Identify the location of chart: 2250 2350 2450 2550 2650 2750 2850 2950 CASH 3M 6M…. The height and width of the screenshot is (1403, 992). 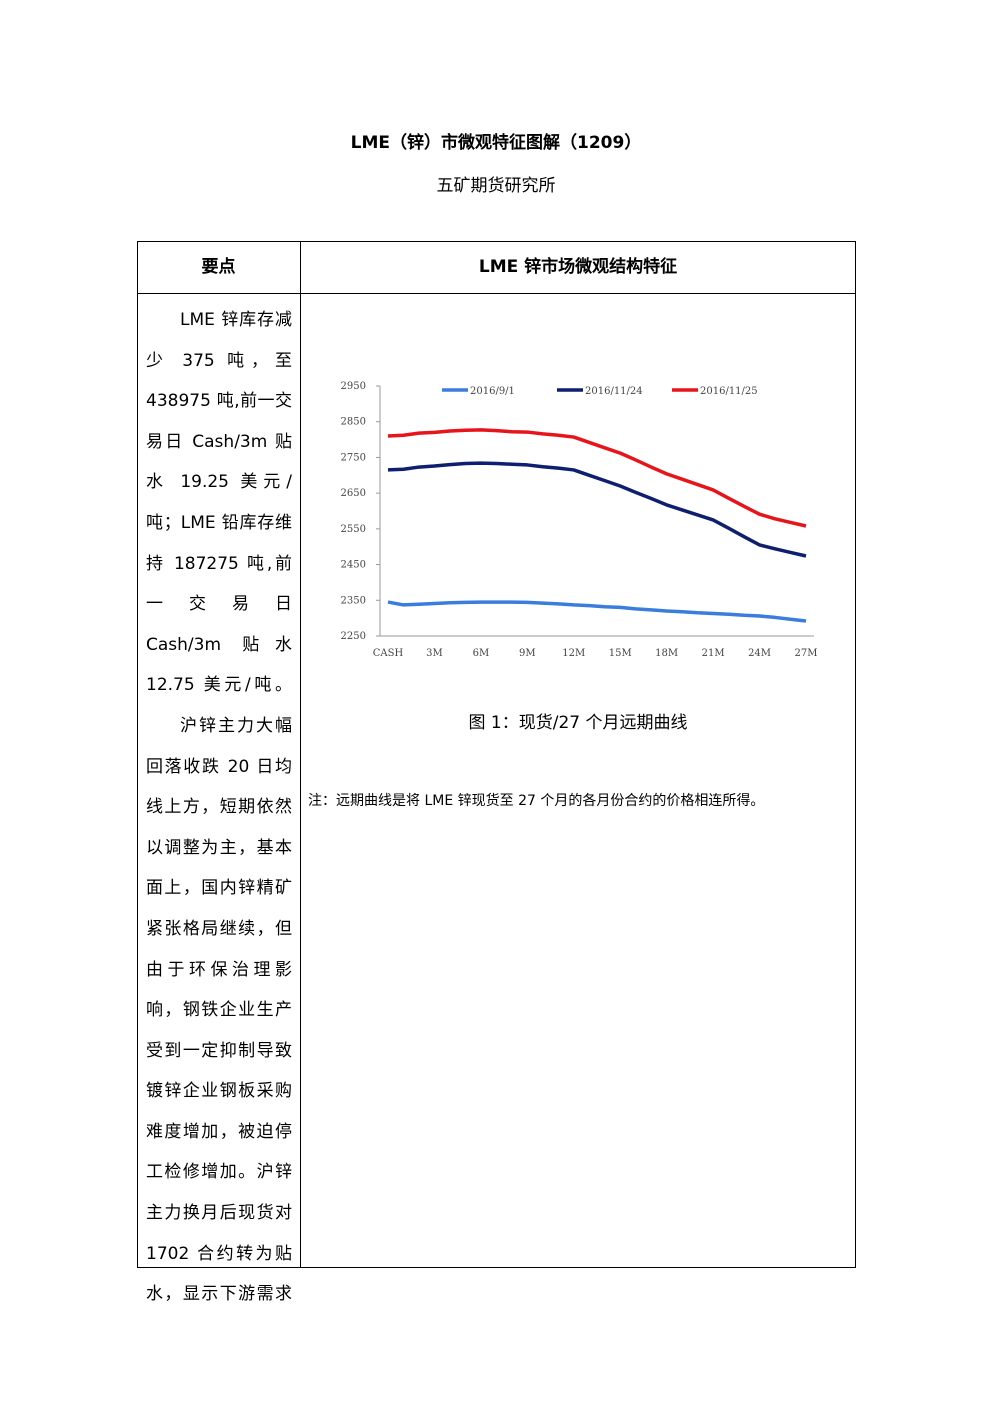
(579, 520).